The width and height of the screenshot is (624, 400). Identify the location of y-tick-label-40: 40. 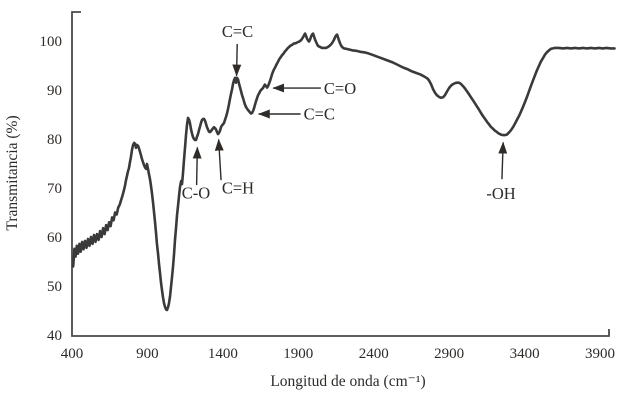
(54, 336).